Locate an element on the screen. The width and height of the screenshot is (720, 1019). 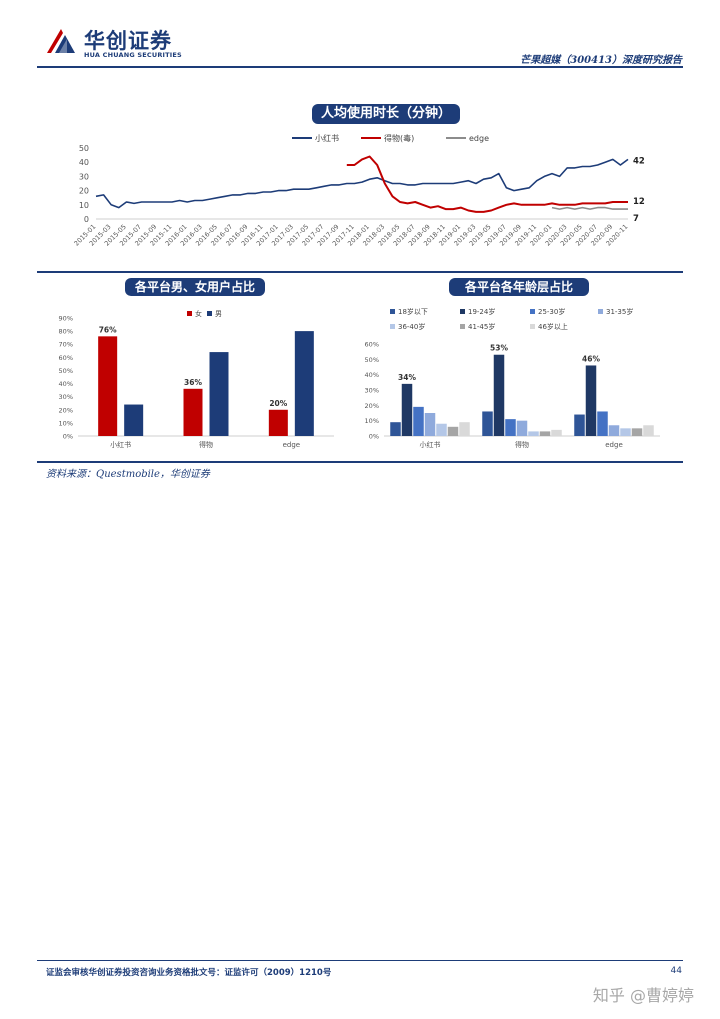
legend-label-0: 18岁以下 is located at coordinates (413, 311).